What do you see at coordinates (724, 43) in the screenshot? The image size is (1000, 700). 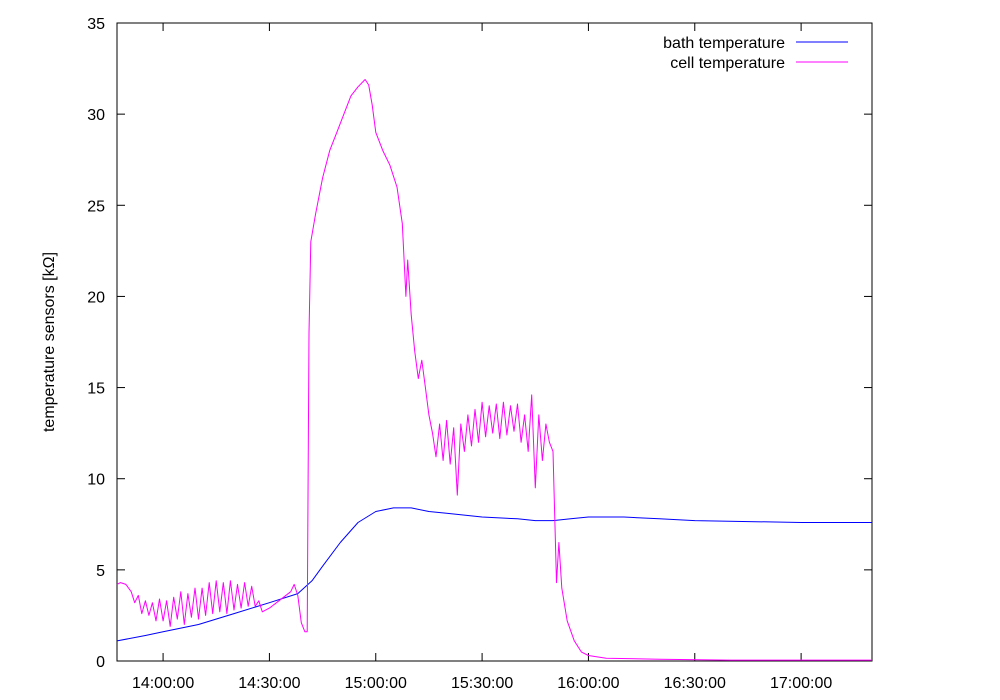 I see `legend-label-bath-temperature: bath temperature` at bounding box center [724, 43].